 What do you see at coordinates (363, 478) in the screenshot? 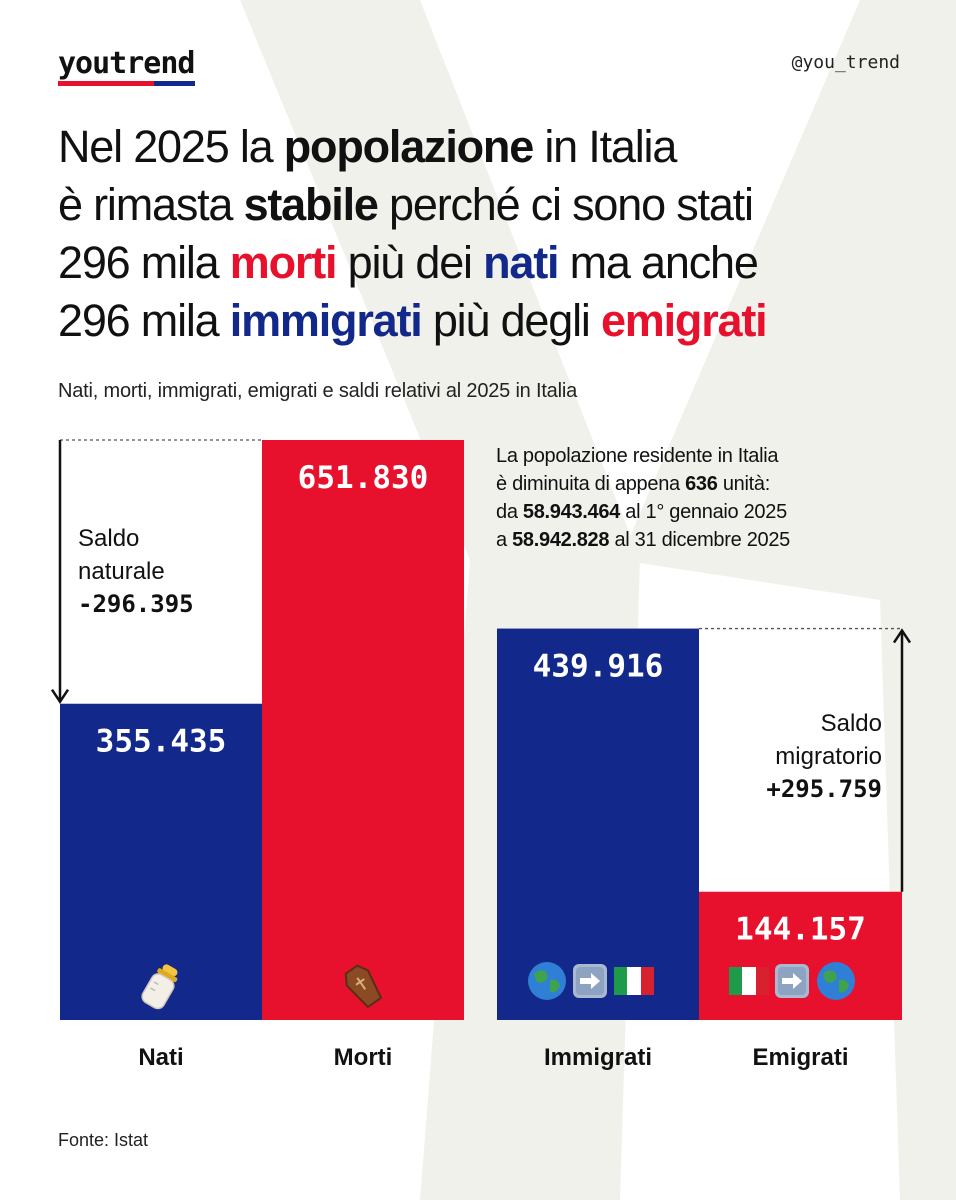
I see `bar-value-label-morti: 651.830` at bounding box center [363, 478].